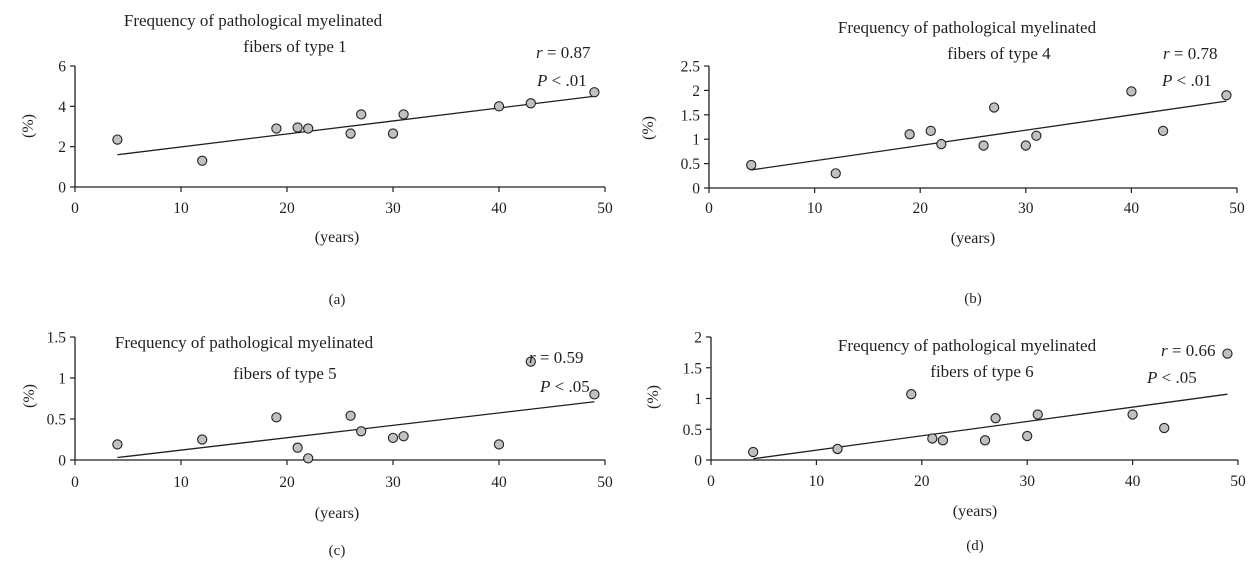 This screenshot has width=1258, height=570. What do you see at coordinates (294, 46) in the screenshot?
I see `chart-title-line: fibers of type 1` at bounding box center [294, 46].